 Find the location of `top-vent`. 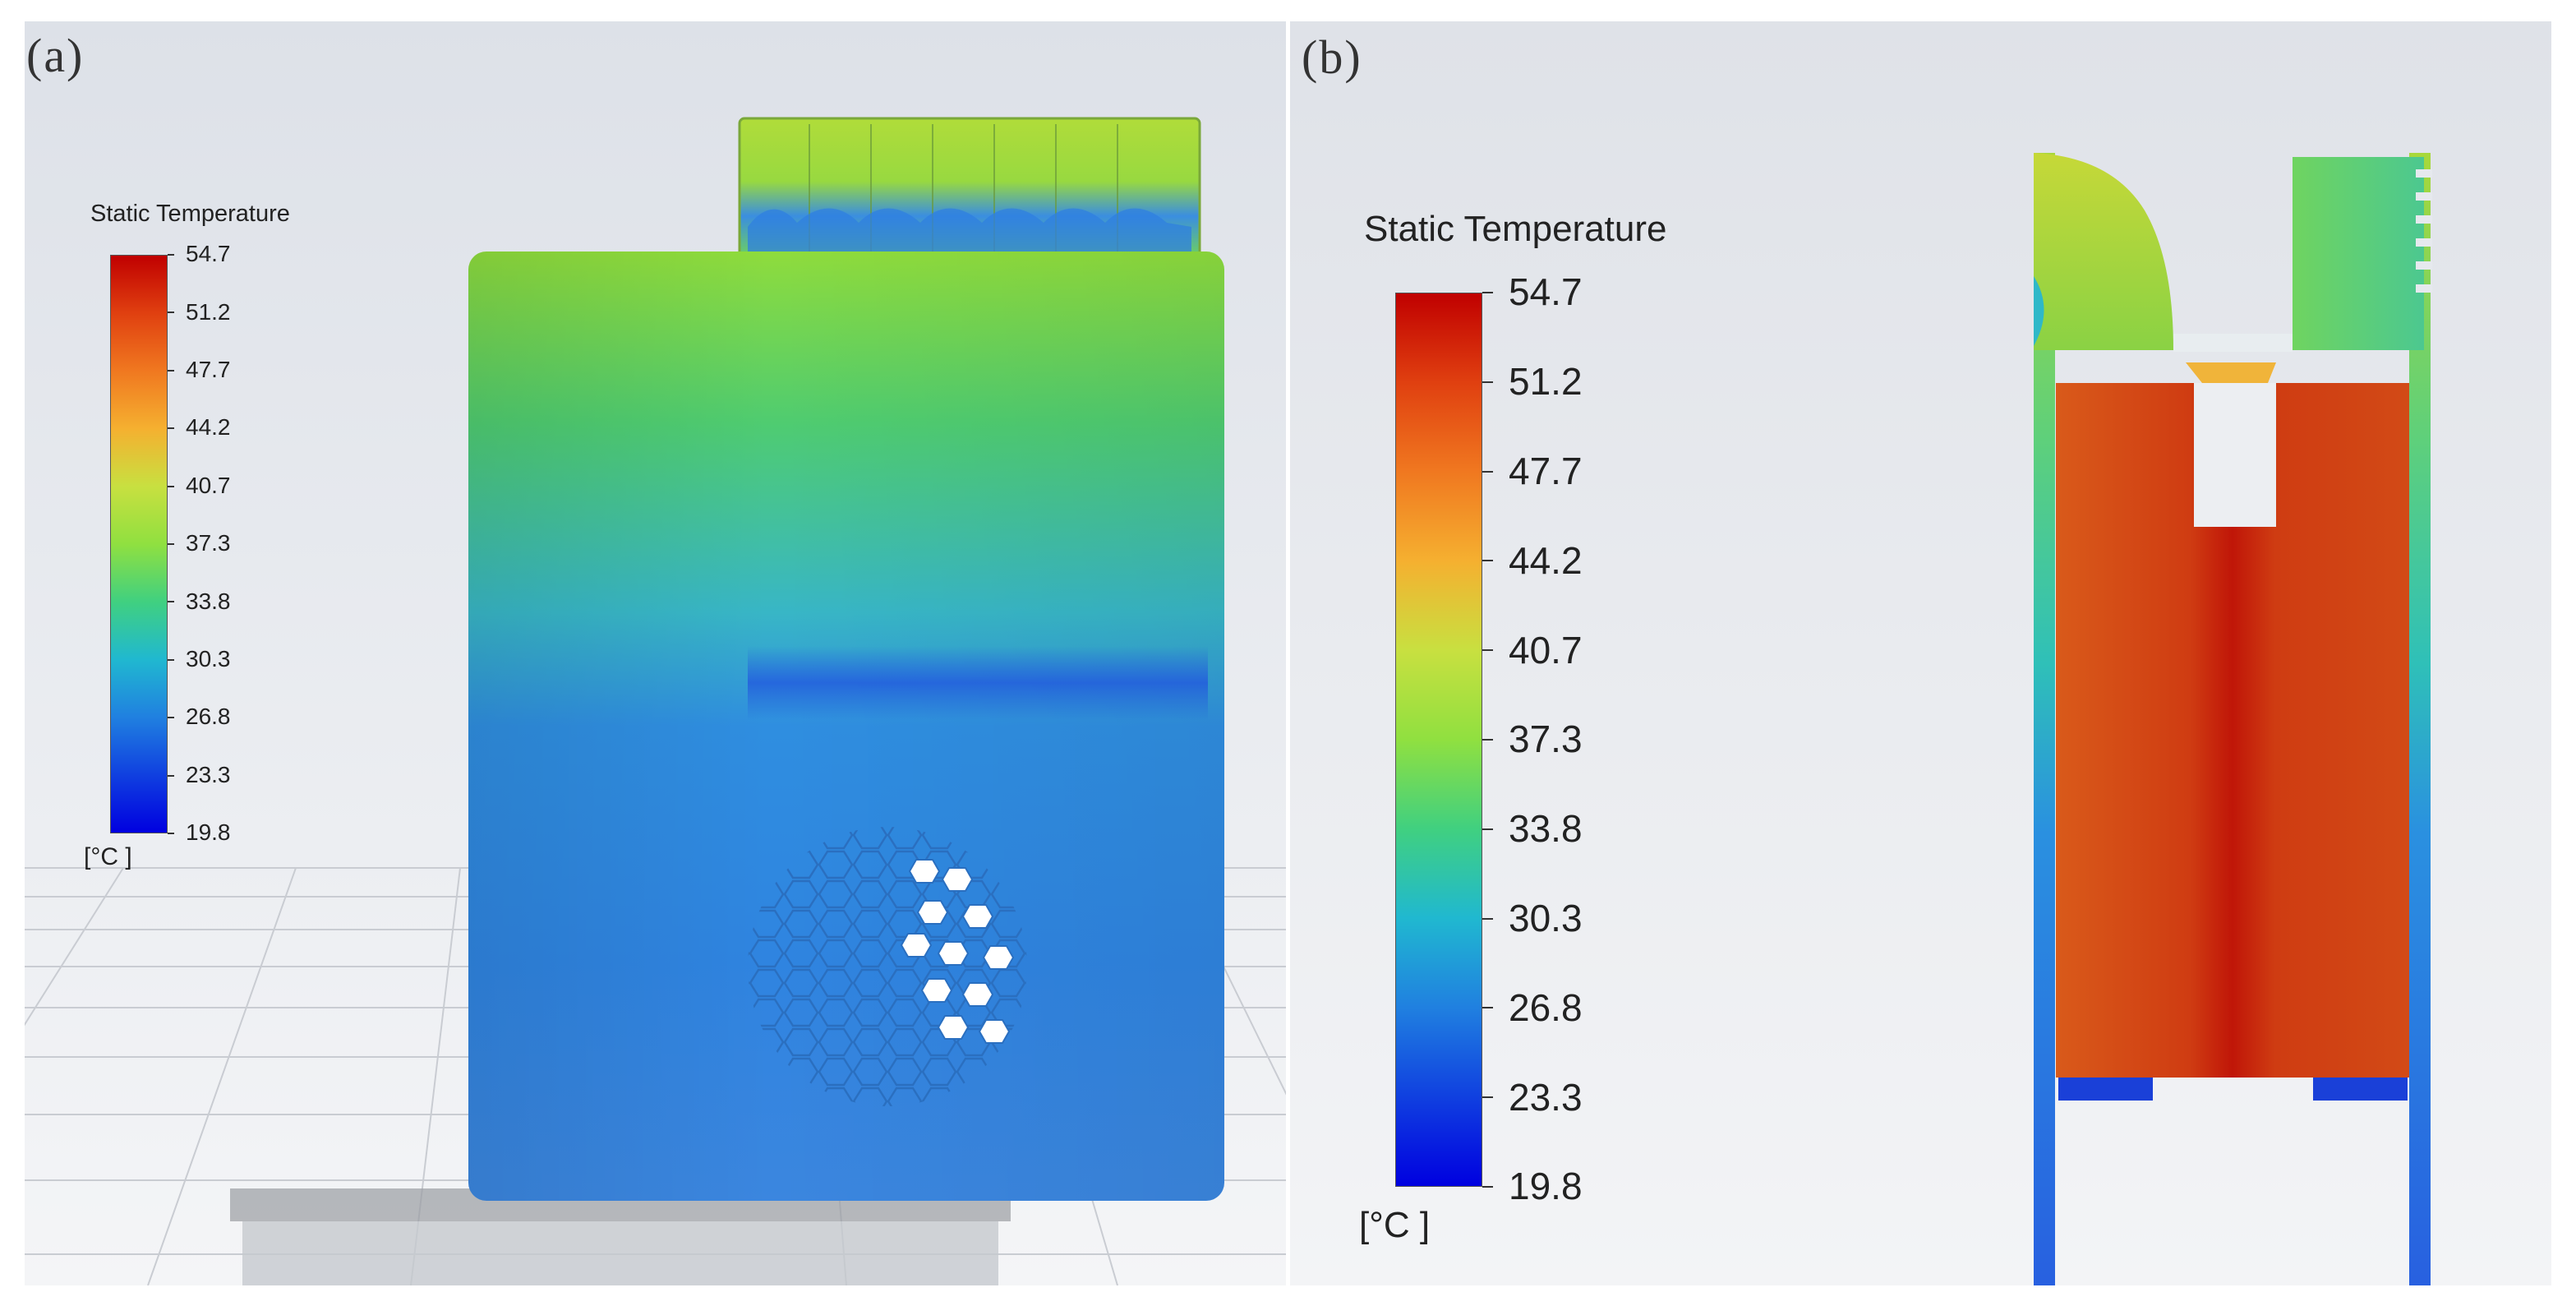

top-vent is located at coordinates (2358, 254).